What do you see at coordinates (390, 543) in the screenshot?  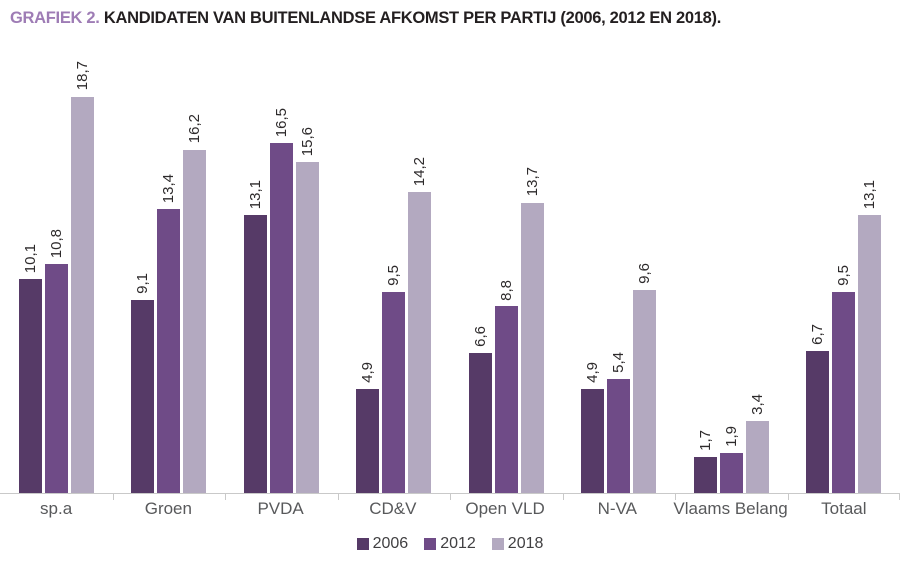 I see `legend-label: 2006` at bounding box center [390, 543].